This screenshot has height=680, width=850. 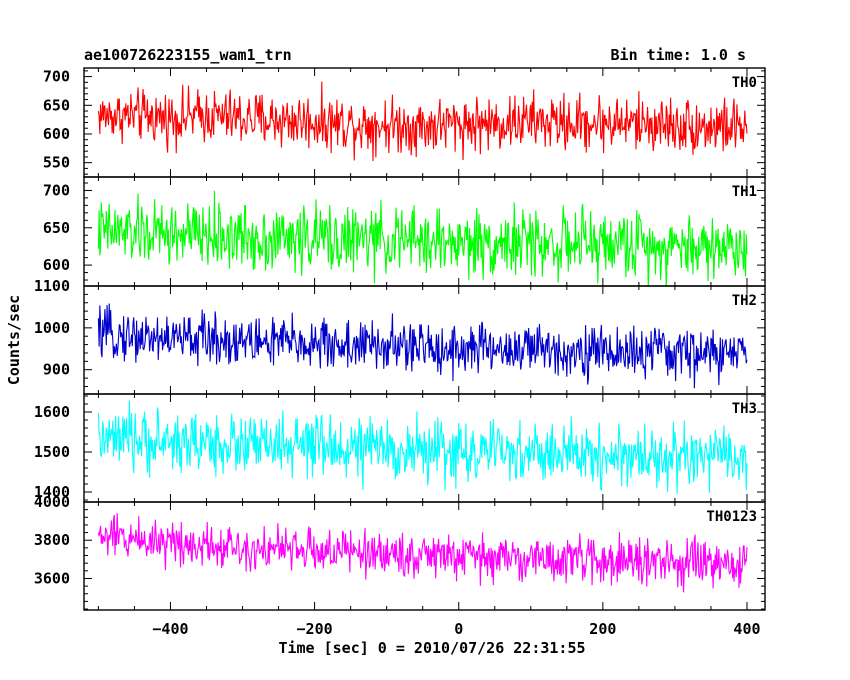 What do you see at coordinates (52, 540) in the screenshot?
I see `y-tick-label: 3800` at bounding box center [52, 540].